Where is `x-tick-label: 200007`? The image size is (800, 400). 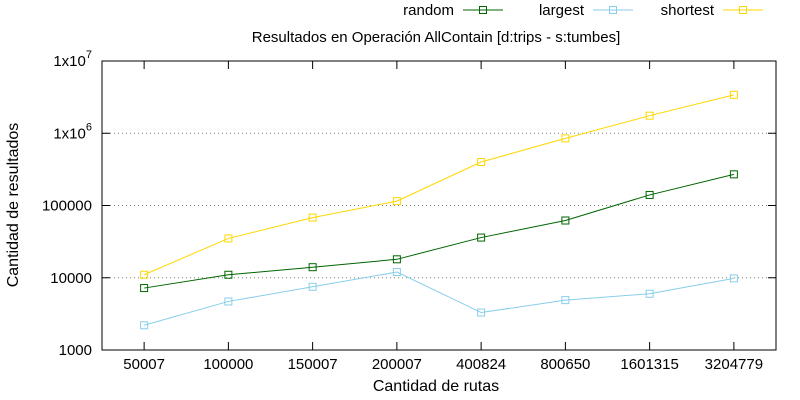 x-tick-label: 200007 is located at coordinates (397, 364).